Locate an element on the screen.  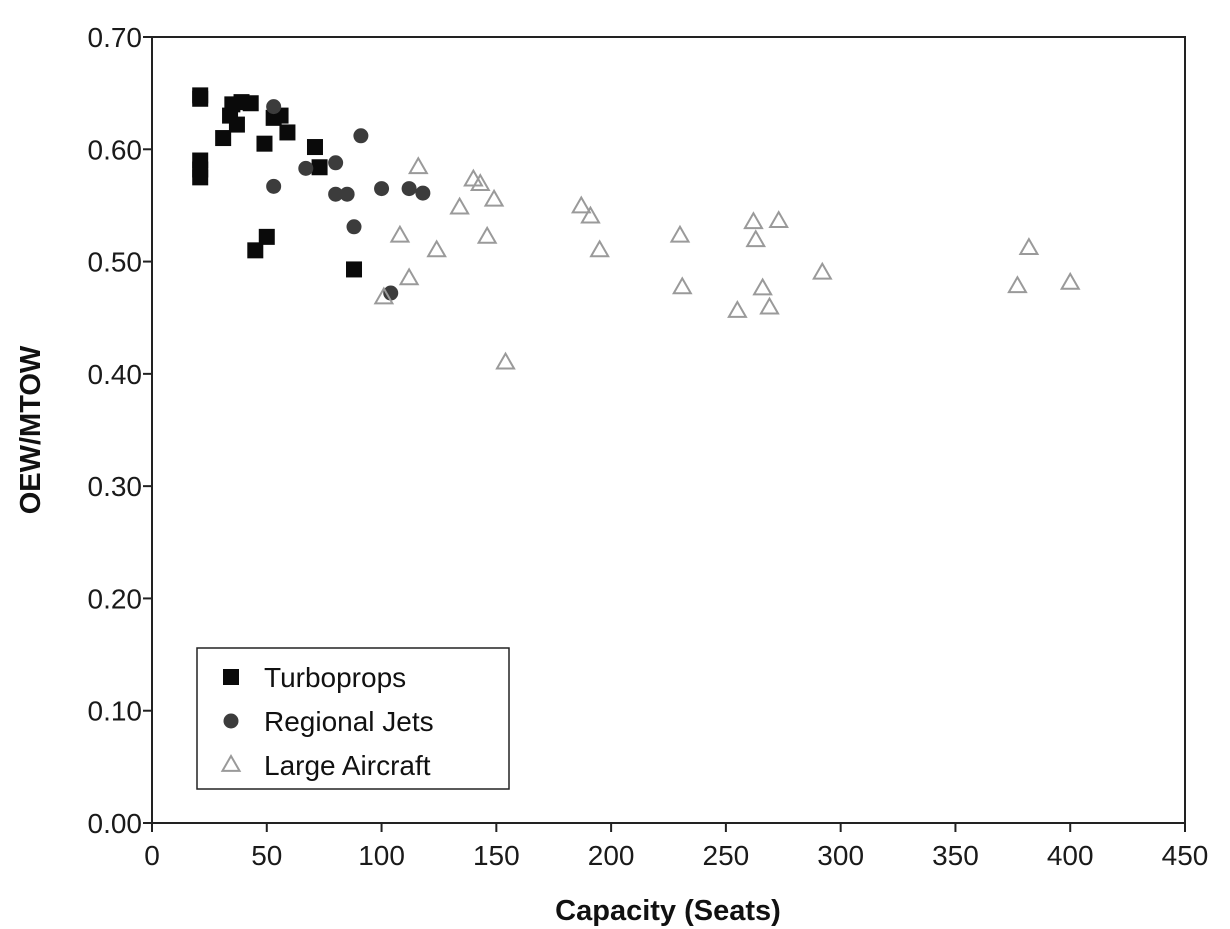
x-tick-label: 300 is located at coordinates (840, 855).